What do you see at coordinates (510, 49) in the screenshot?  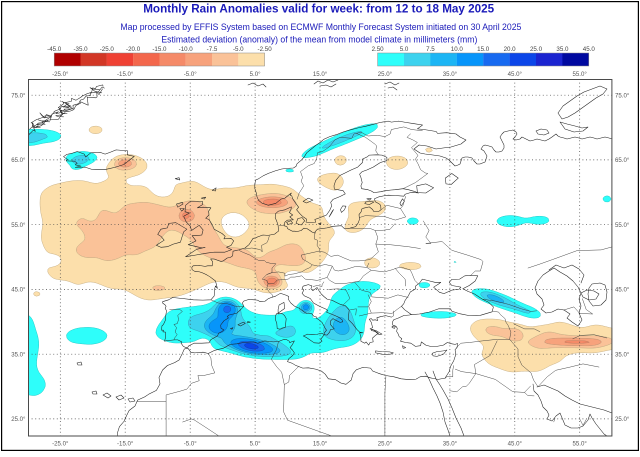 I see `svg-text: 20.0` at bounding box center [510, 49].